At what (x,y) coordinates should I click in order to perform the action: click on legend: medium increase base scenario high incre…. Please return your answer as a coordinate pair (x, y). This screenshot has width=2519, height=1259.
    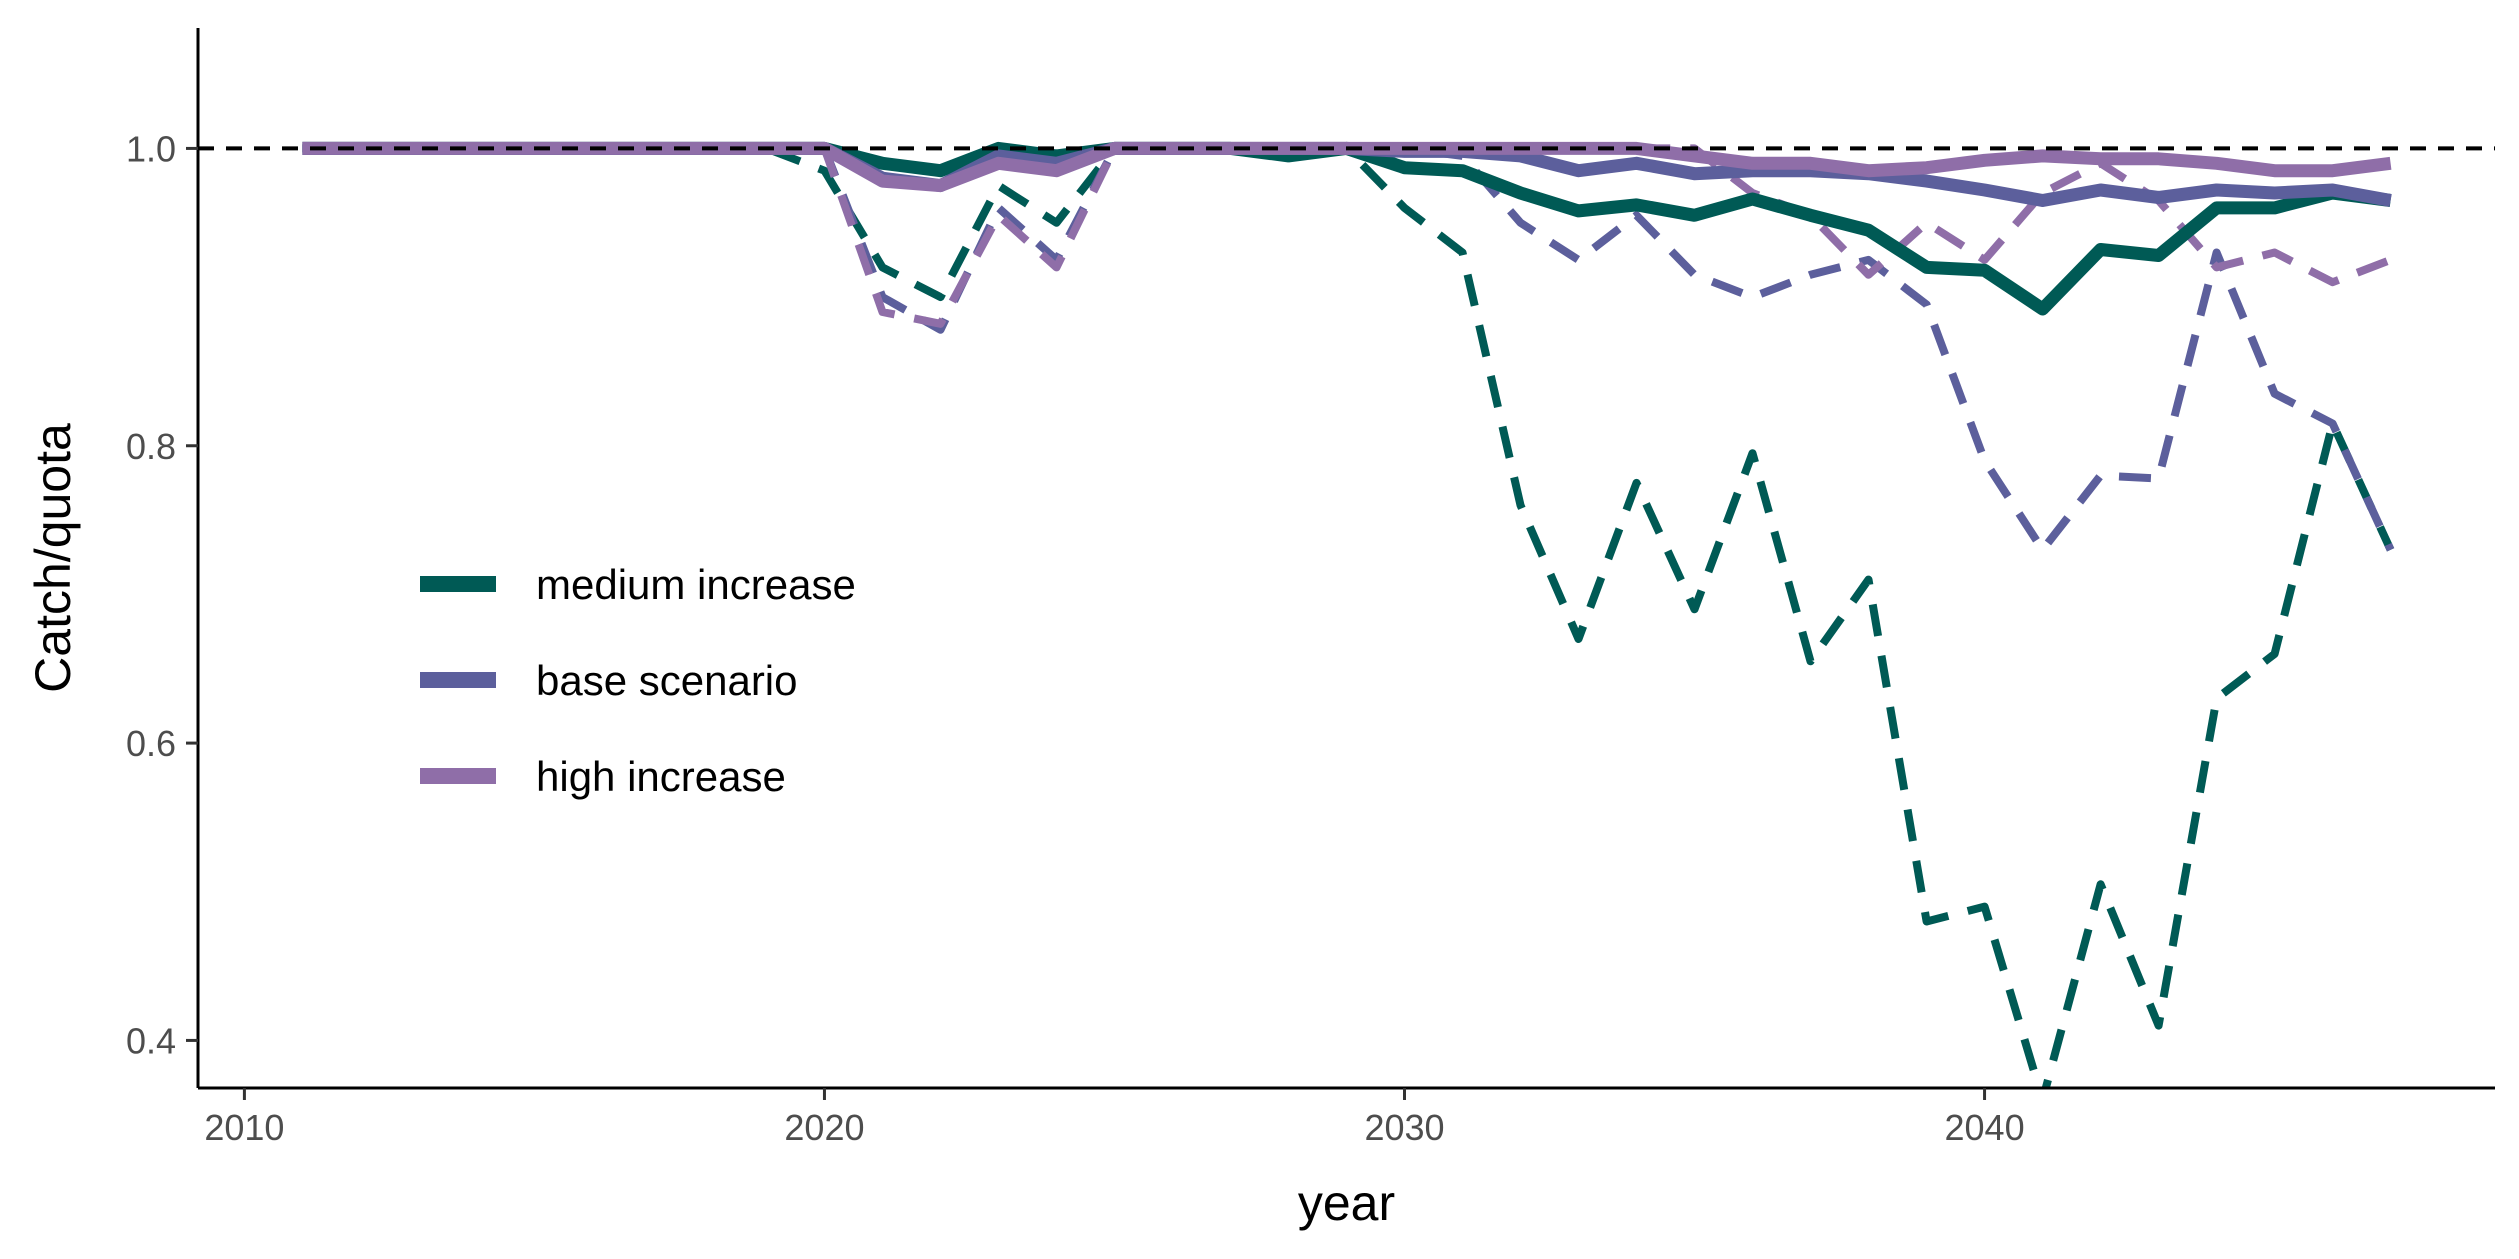
    Looking at the image, I should click on (638, 680).